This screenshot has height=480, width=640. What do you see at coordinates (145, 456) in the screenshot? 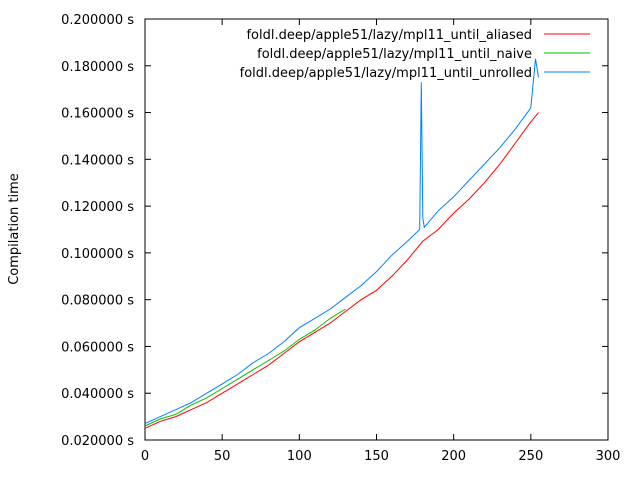
I see `x-tick-label: 0` at bounding box center [145, 456].